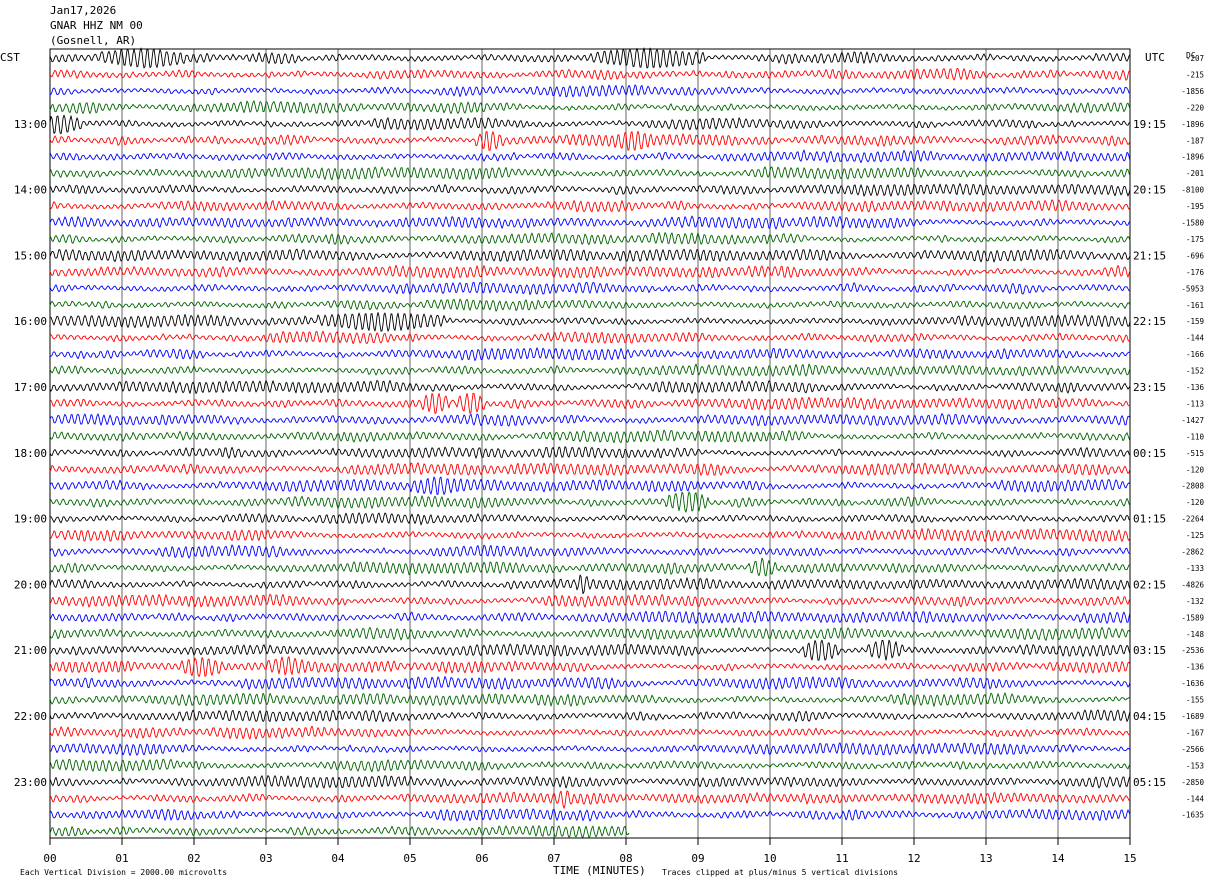  What do you see at coordinates (1149, 519) in the screenshot?
I see `right-hour-label: 01:15` at bounding box center [1149, 519].